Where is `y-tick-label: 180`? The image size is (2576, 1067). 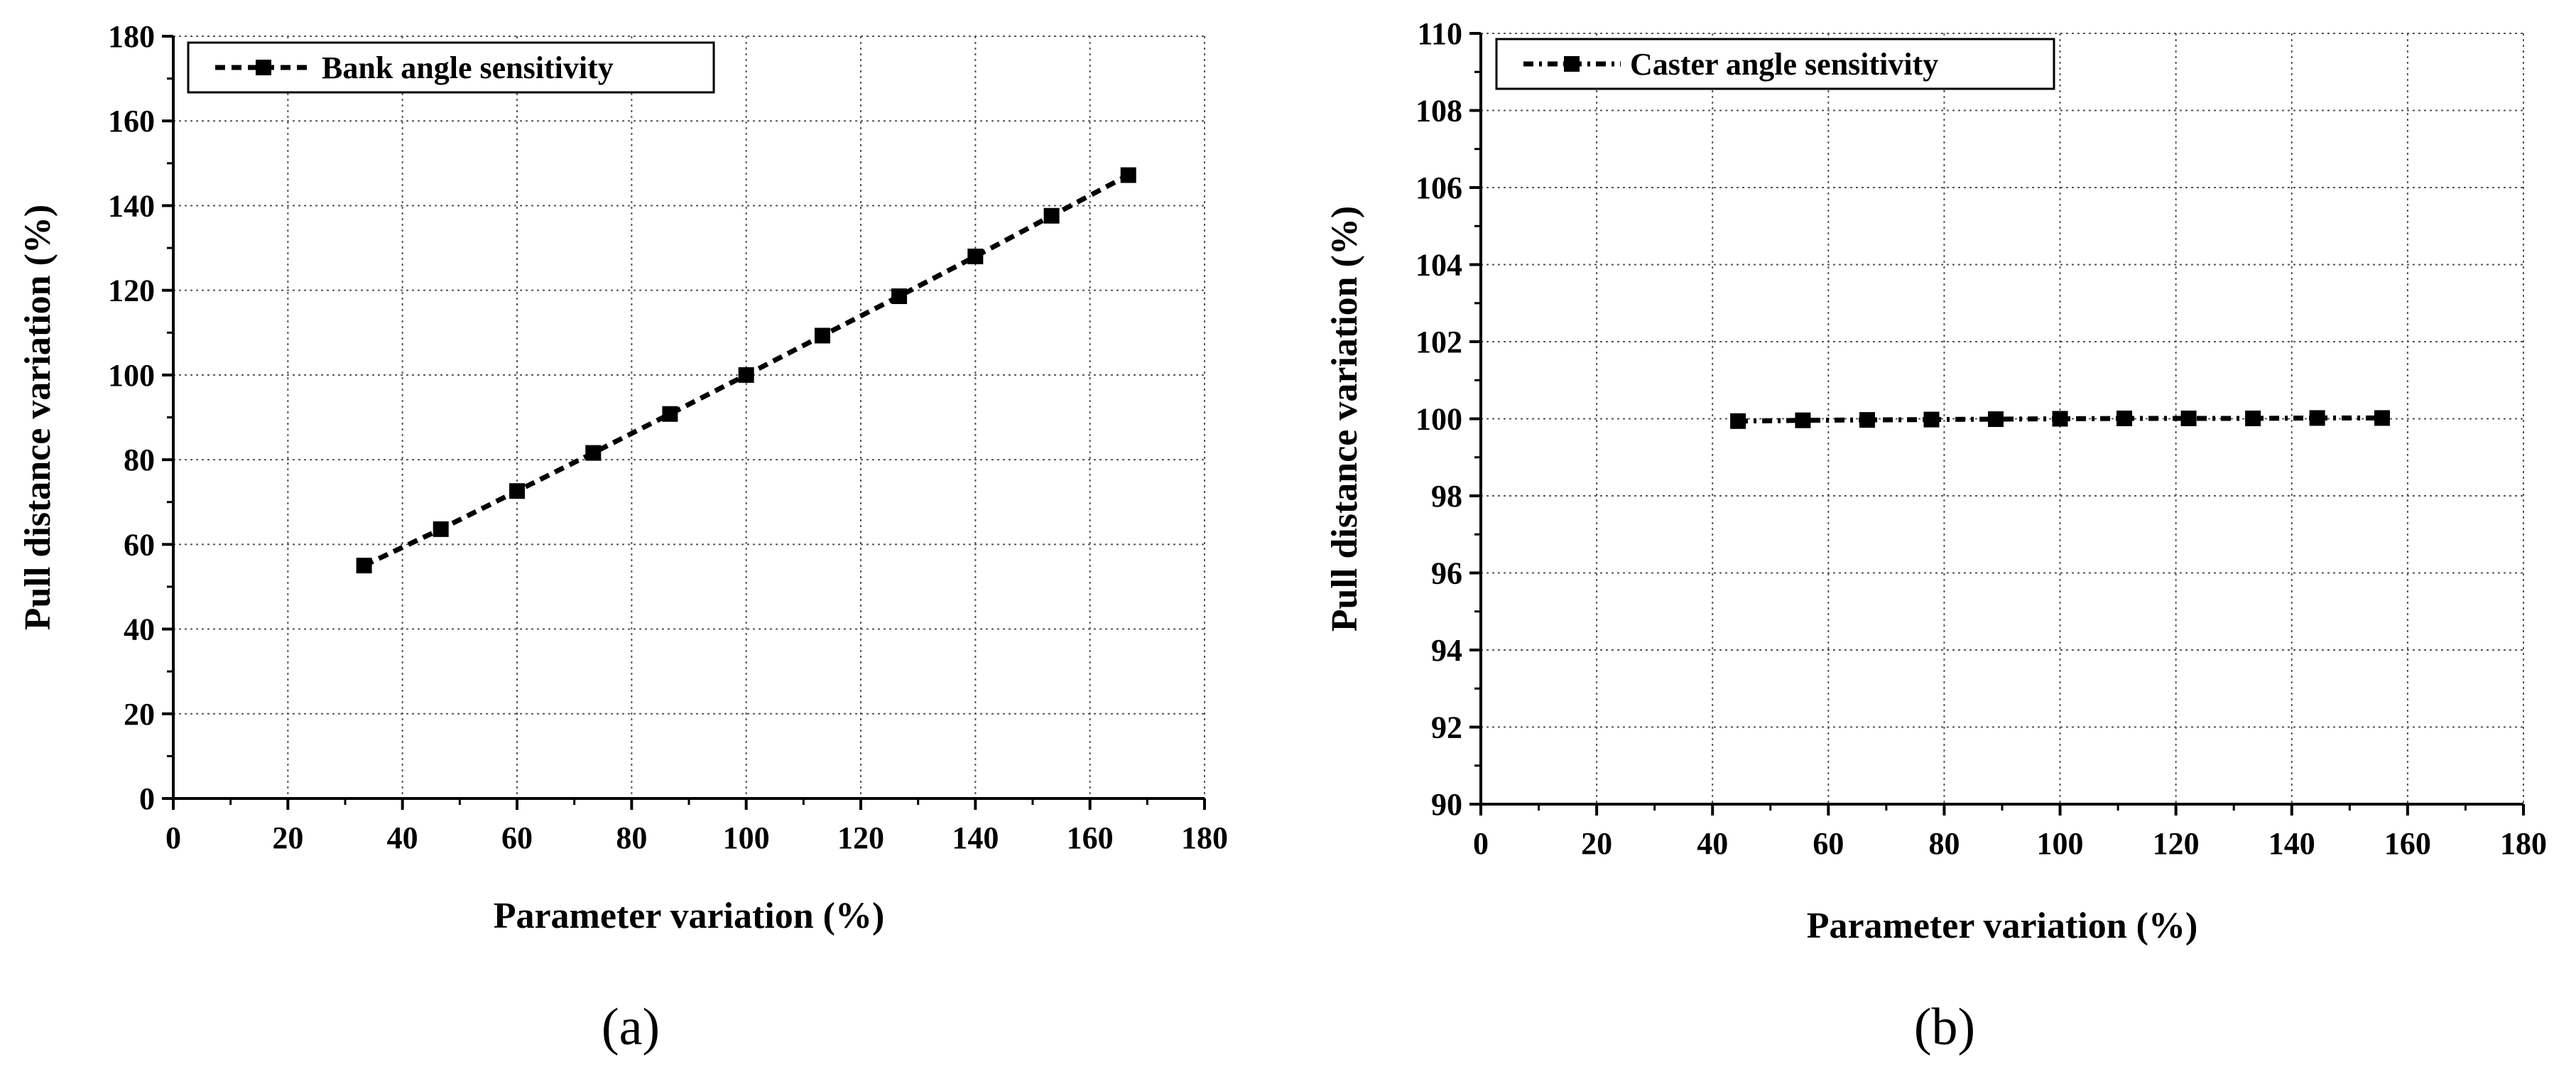
y-tick-label: 180 is located at coordinates (131, 36).